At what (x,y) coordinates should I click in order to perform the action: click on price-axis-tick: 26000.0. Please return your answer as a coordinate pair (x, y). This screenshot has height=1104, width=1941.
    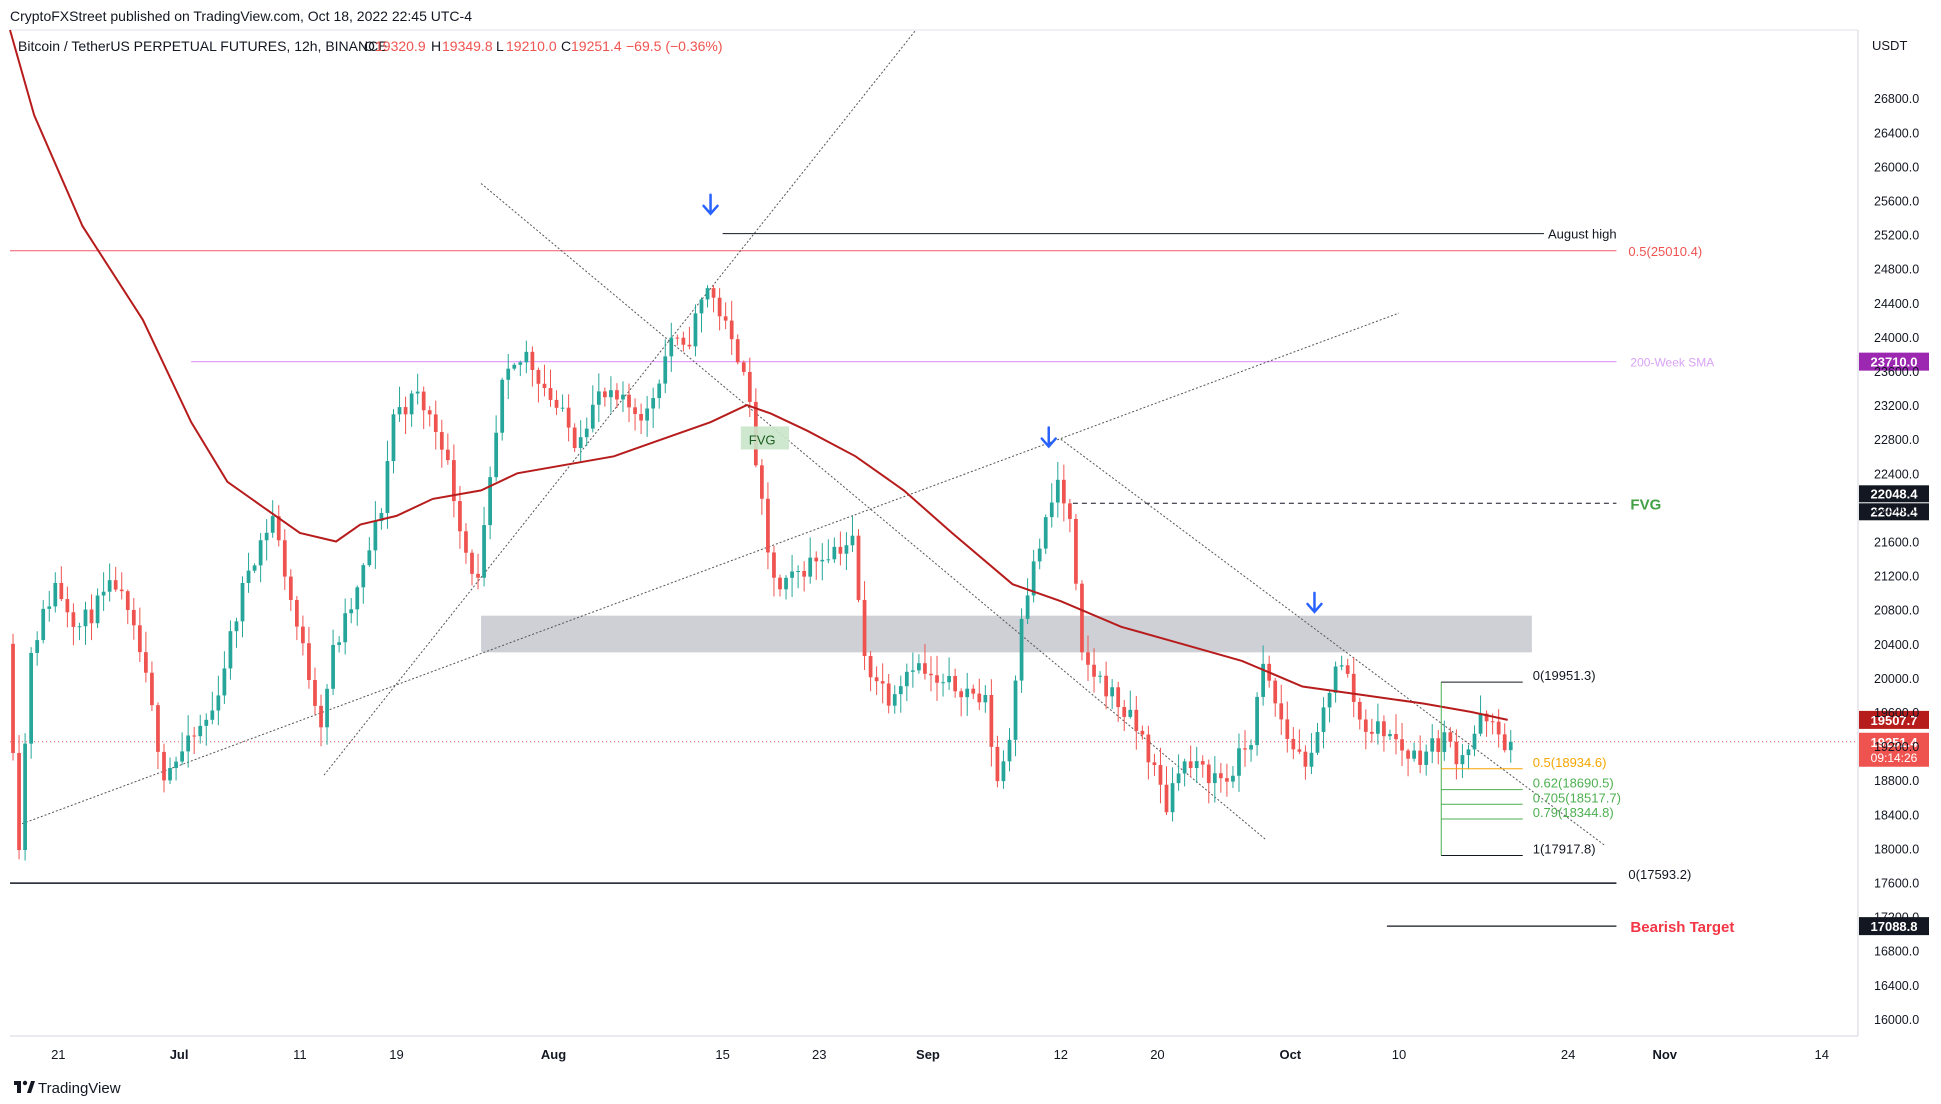
    Looking at the image, I should click on (1896, 167).